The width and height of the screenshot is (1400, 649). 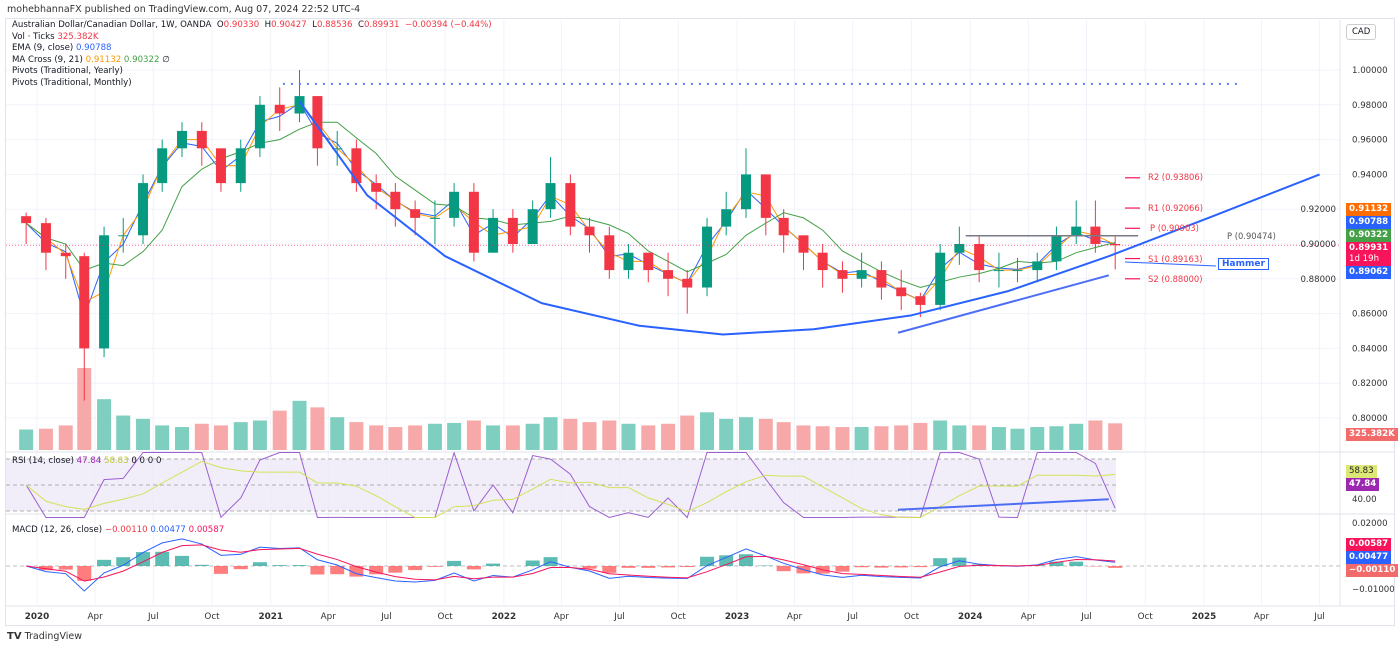 What do you see at coordinates (1175, 208) in the screenshot?
I see `pivot-r1-label: R1 (0.92066)` at bounding box center [1175, 208].